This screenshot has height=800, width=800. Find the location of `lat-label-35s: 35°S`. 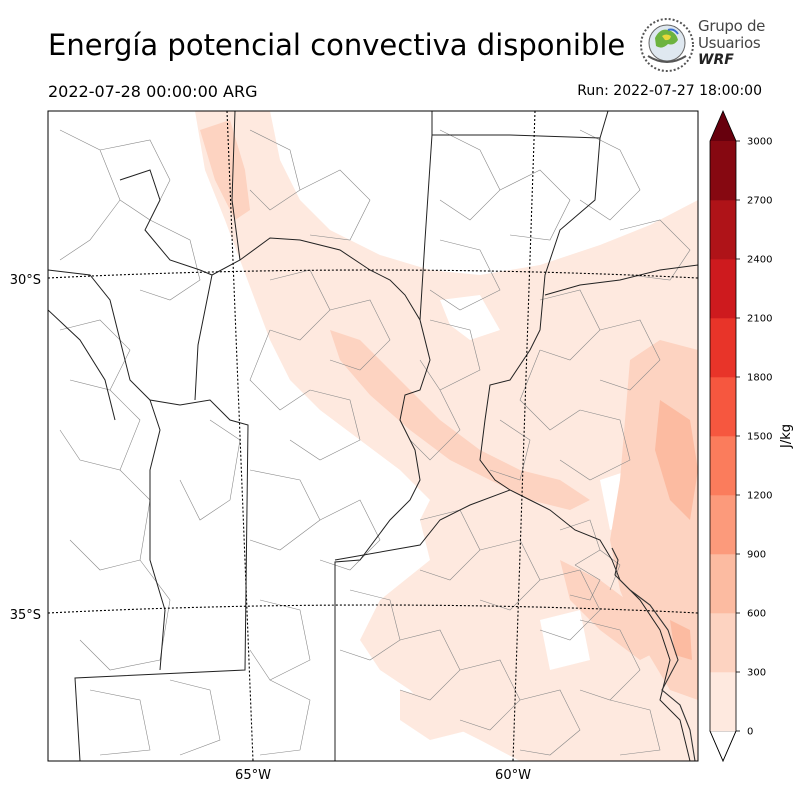

lat-label-35s: 35°S is located at coordinates (25, 615).